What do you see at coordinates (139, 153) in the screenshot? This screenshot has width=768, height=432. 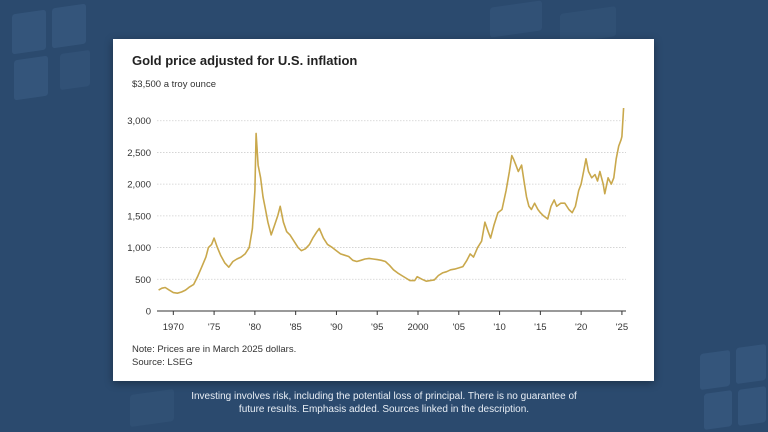 I see `y-tick-label: 2,500` at bounding box center [139, 153].